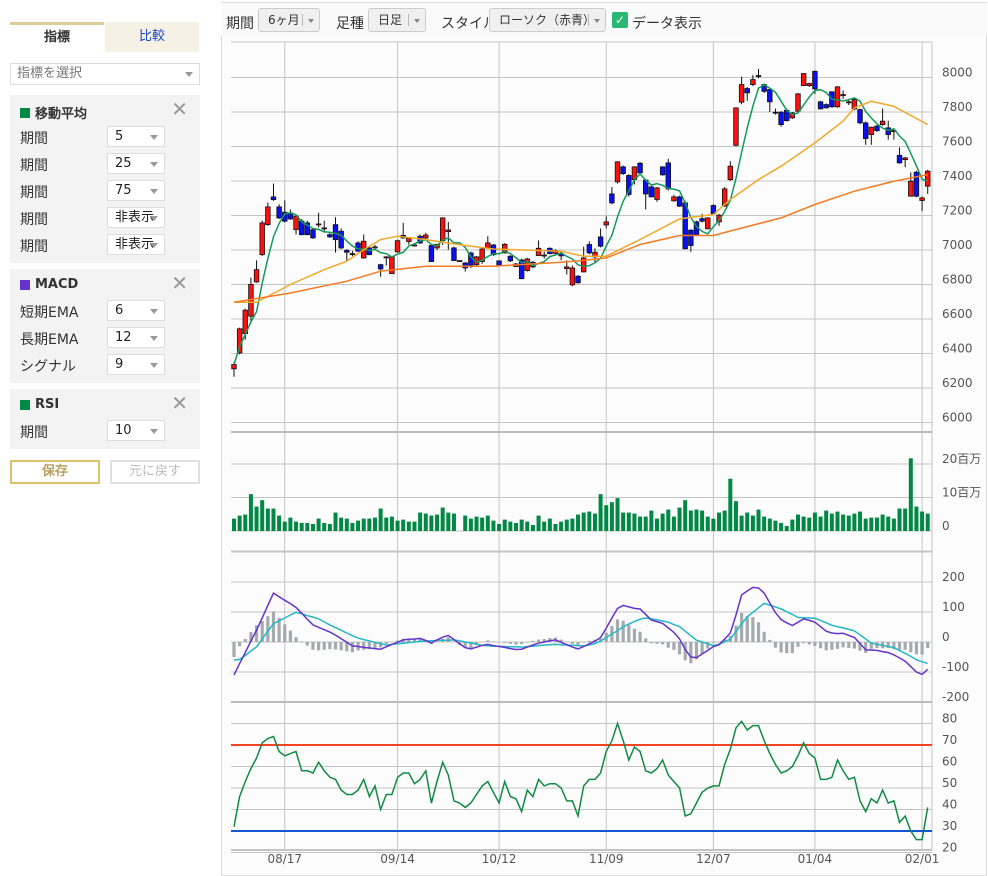  What do you see at coordinates (949, 826) in the screenshot?
I see `rsi-tick-label: 30` at bounding box center [949, 826].